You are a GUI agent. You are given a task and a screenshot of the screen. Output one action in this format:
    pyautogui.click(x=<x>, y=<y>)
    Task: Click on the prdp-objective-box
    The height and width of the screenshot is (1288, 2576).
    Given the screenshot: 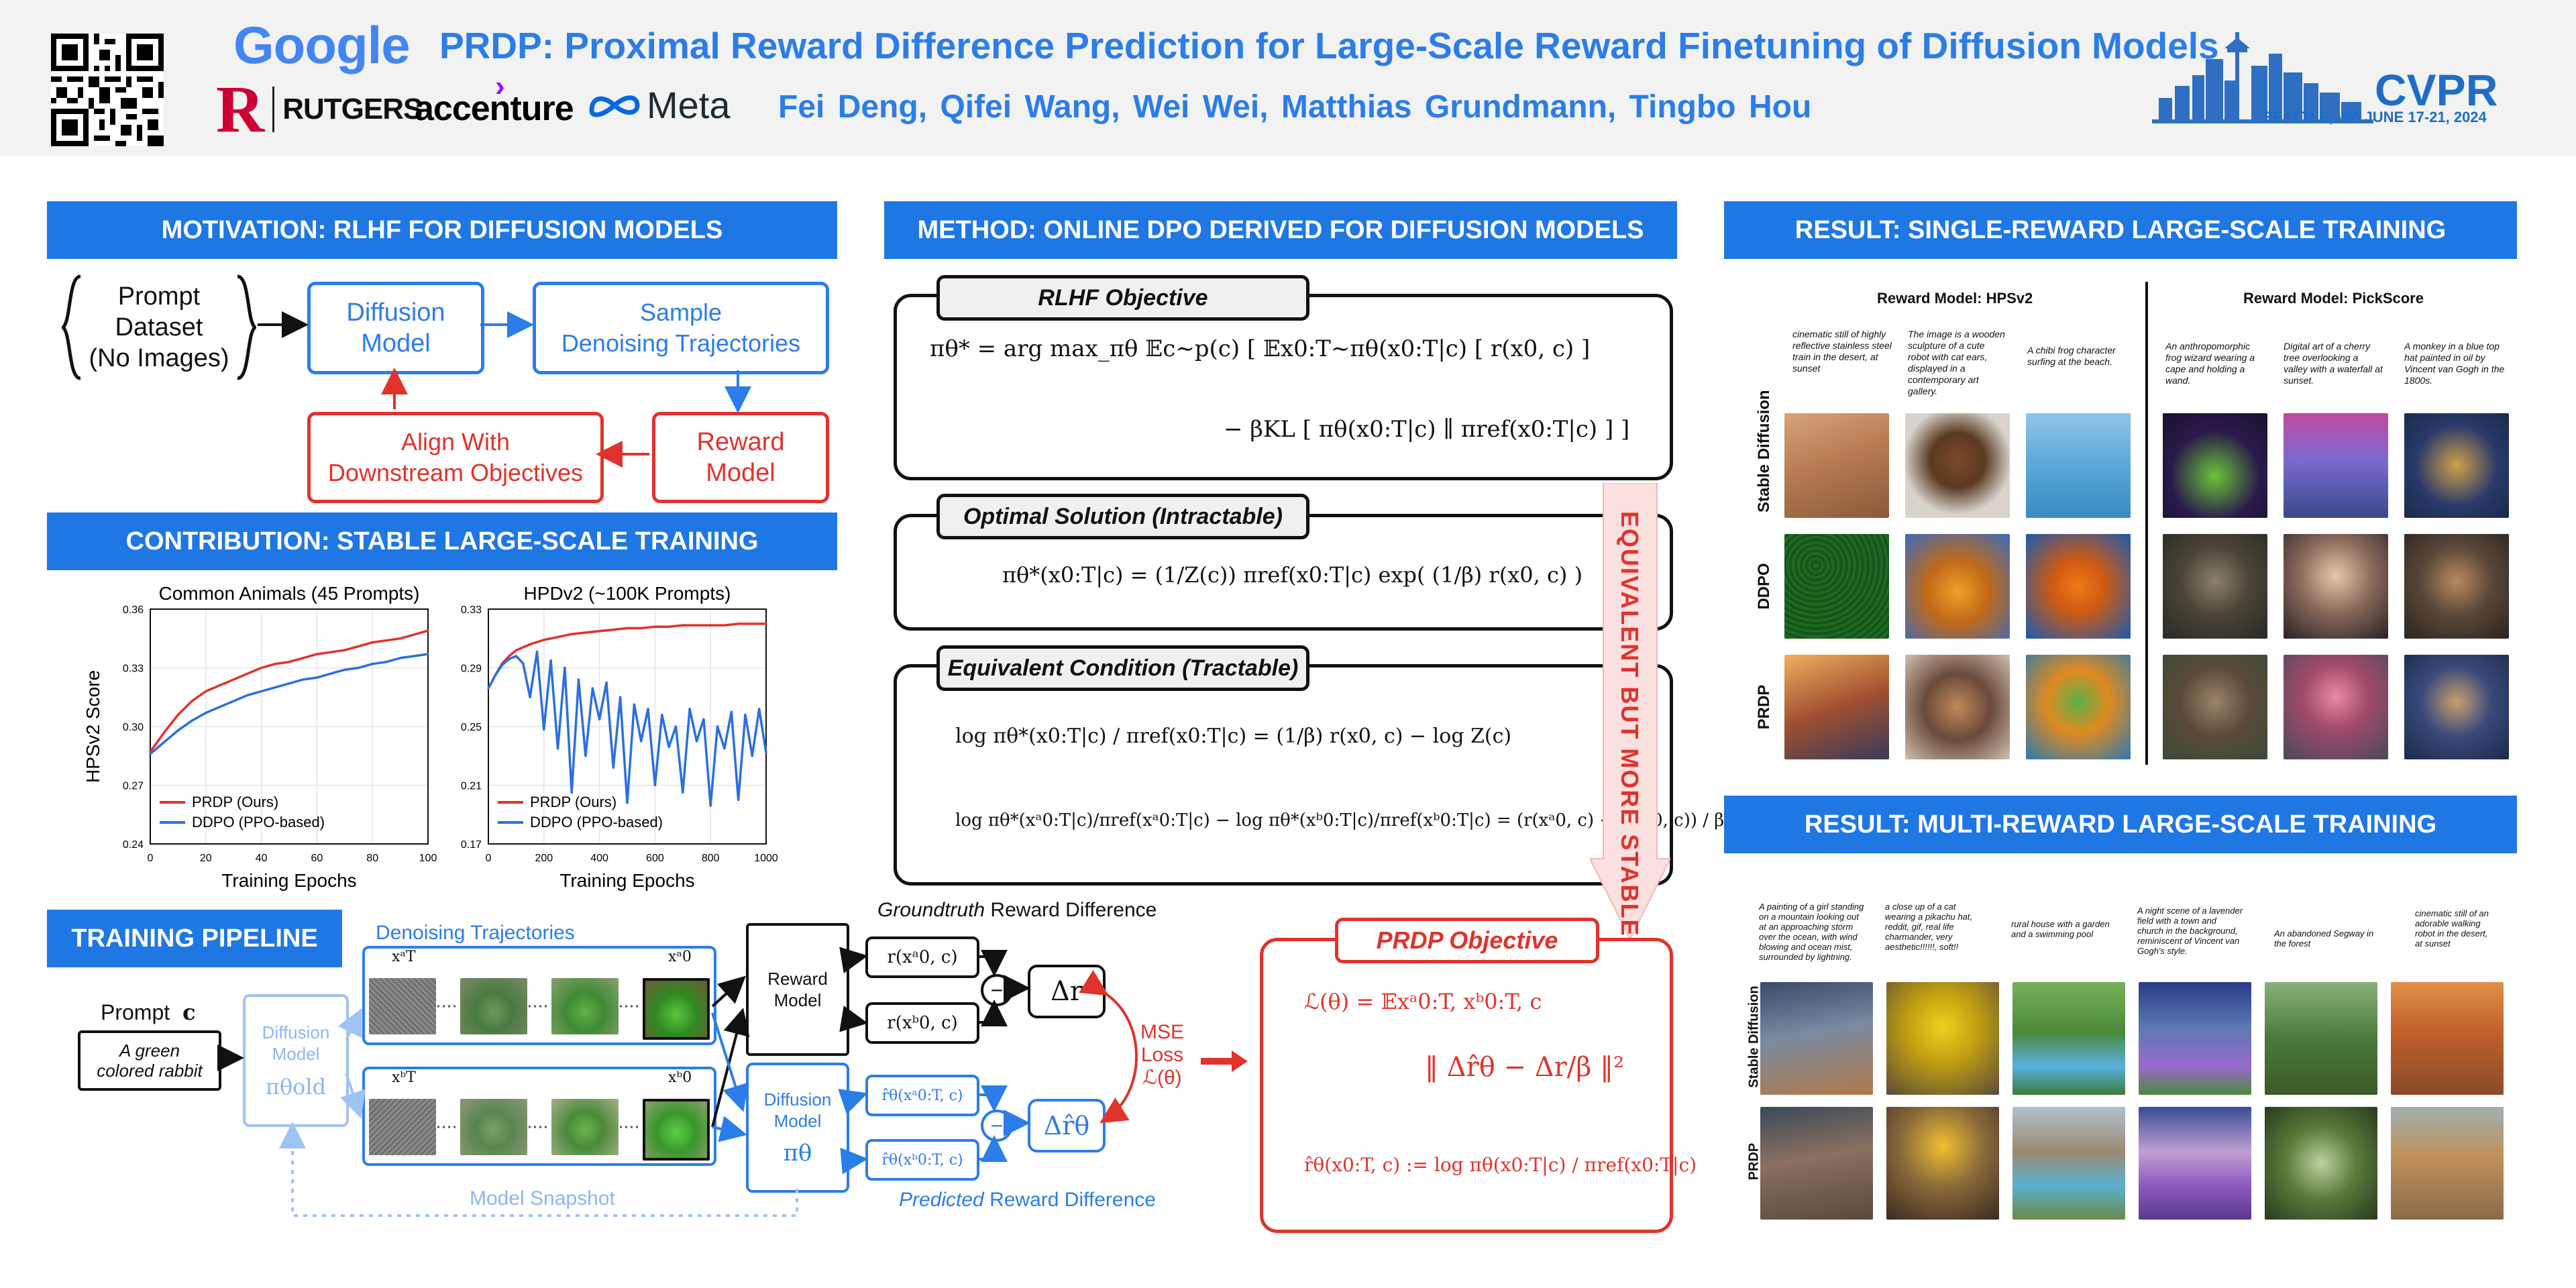 What is the action you would take?
    pyautogui.click(x=1466, y=1085)
    